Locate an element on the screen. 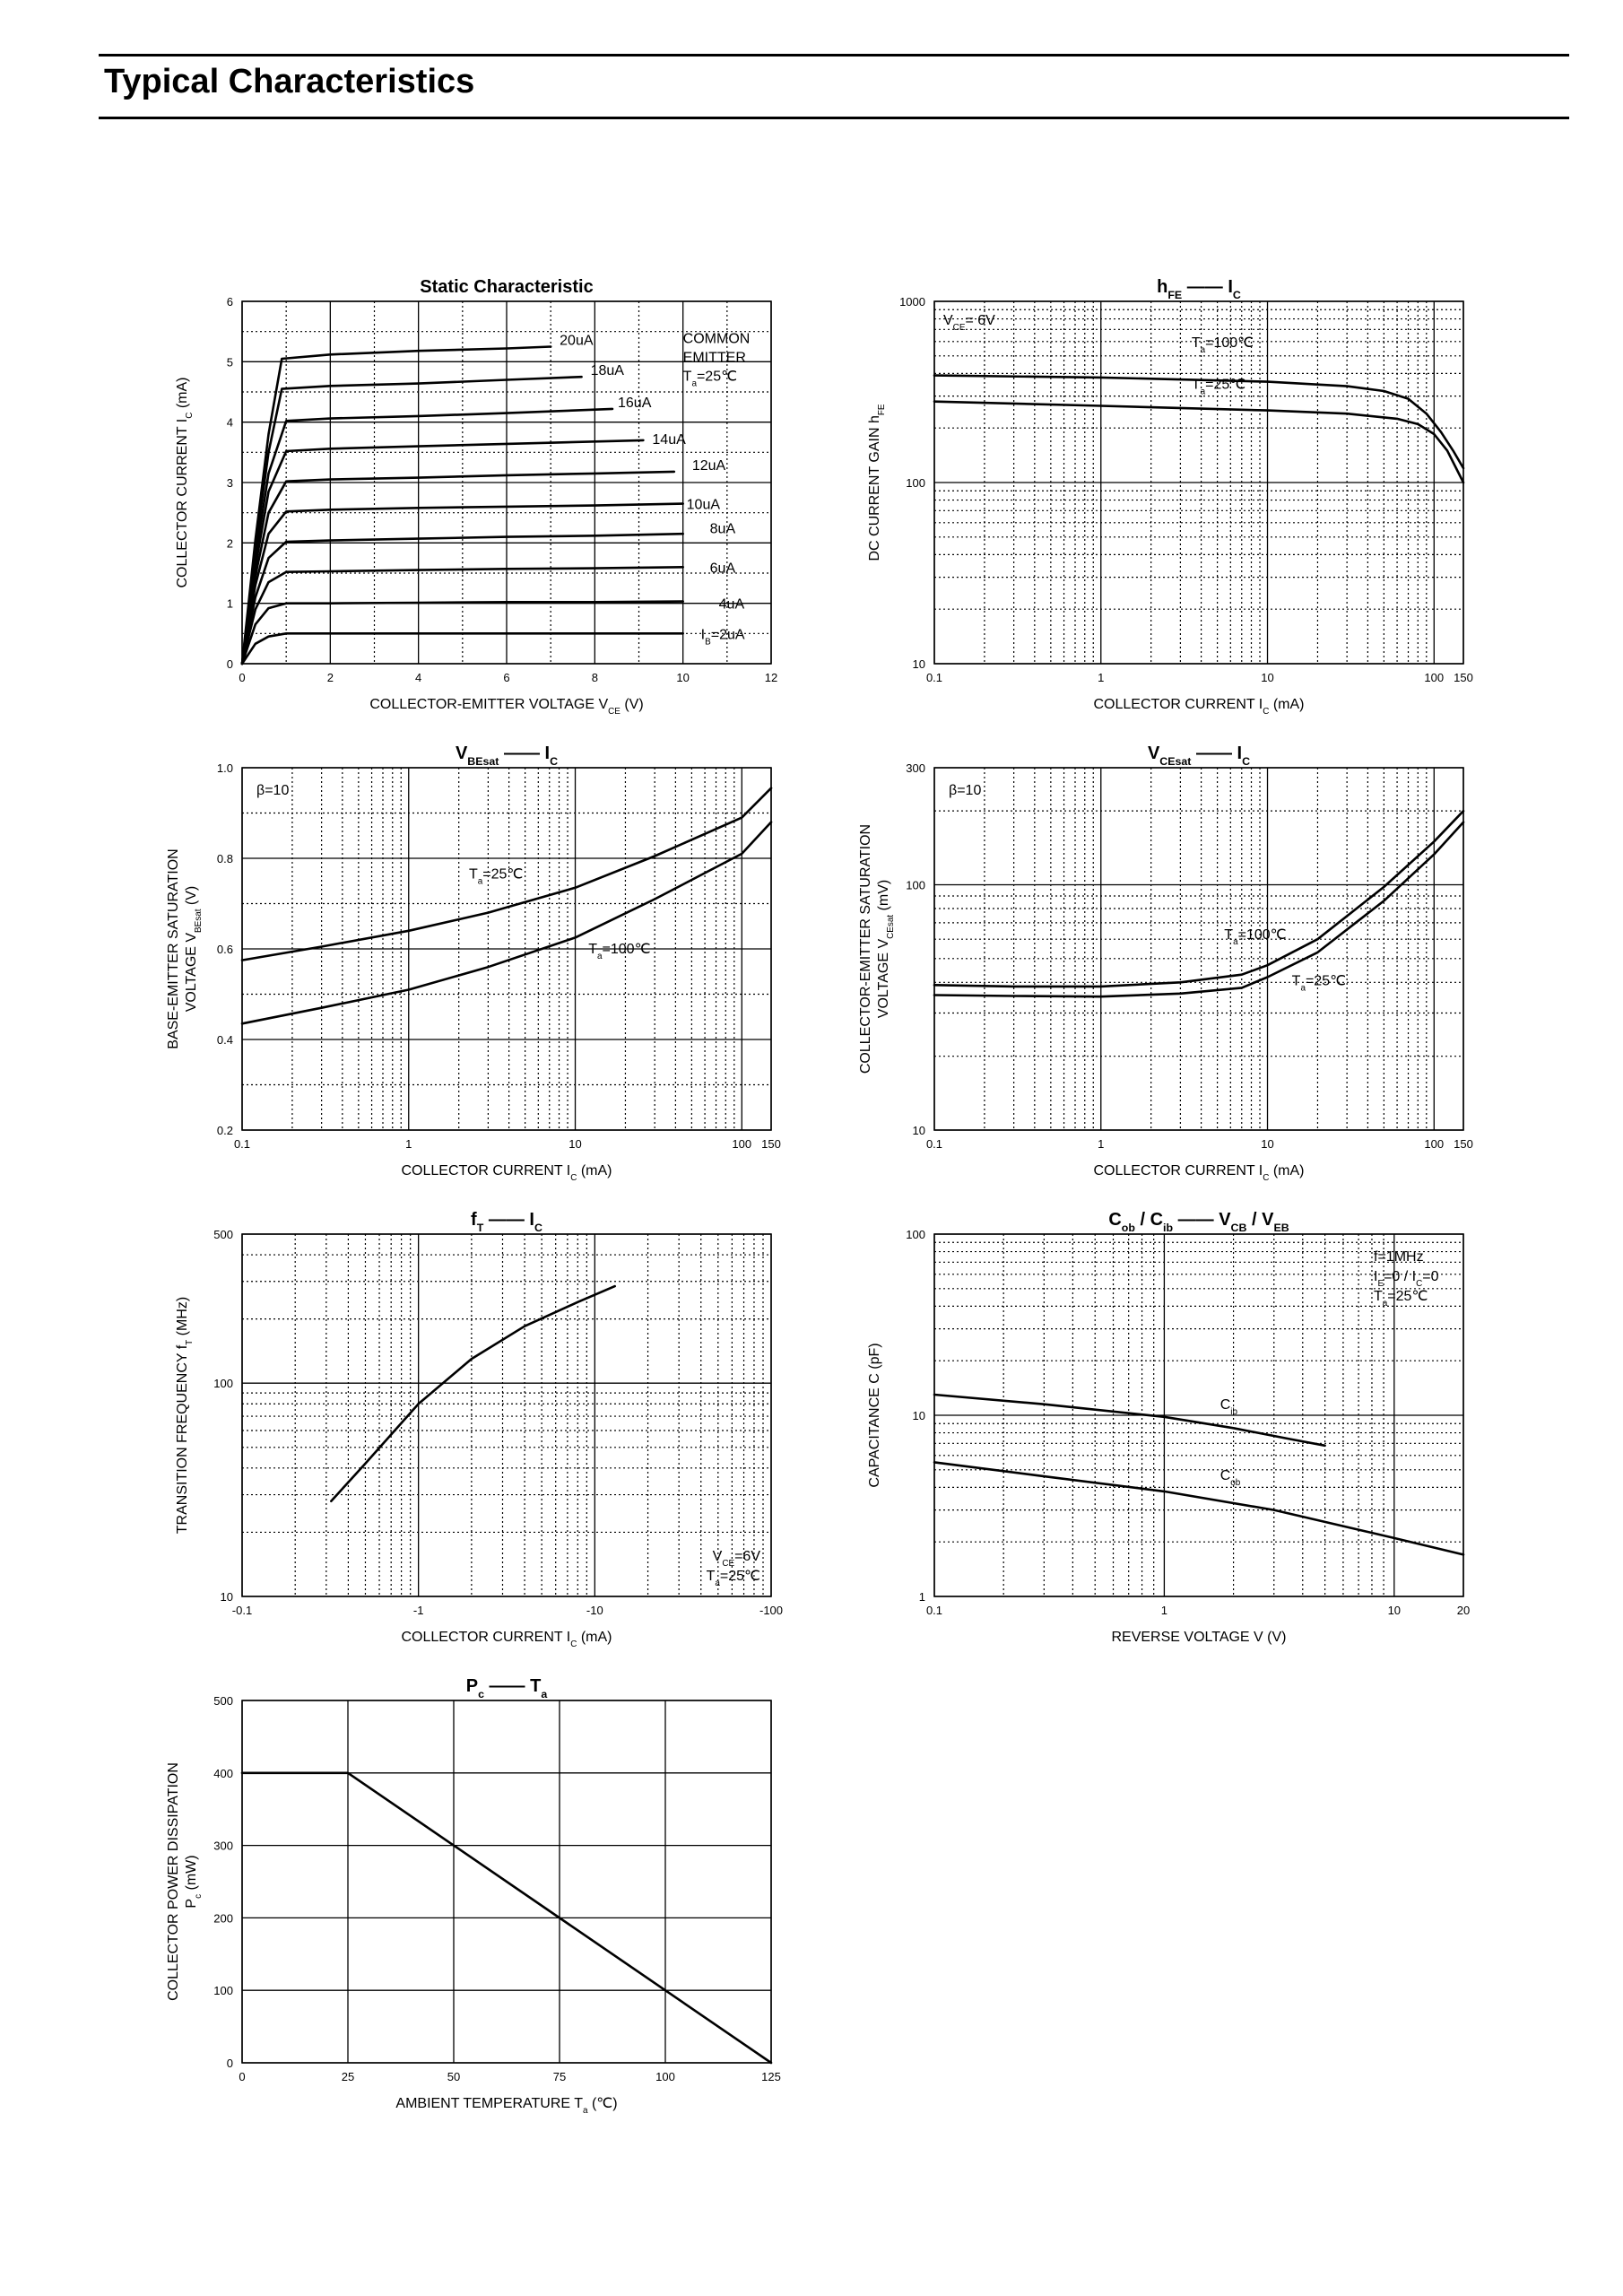 The width and height of the screenshot is (1623, 2296). y-axis-label-2-part: VOLTAGE V is located at coordinates (883, 979).